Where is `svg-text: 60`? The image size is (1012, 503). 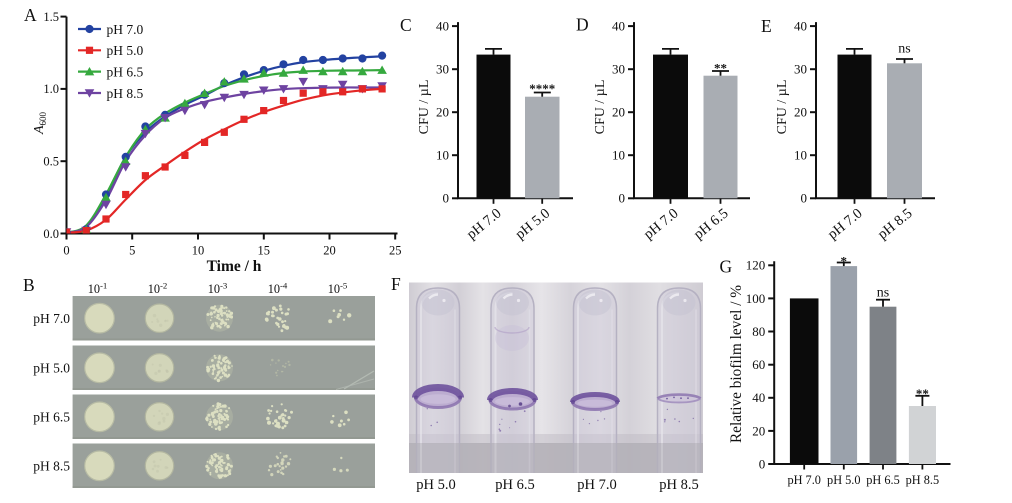 svg-text: 60 is located at coordinates (758, 364).